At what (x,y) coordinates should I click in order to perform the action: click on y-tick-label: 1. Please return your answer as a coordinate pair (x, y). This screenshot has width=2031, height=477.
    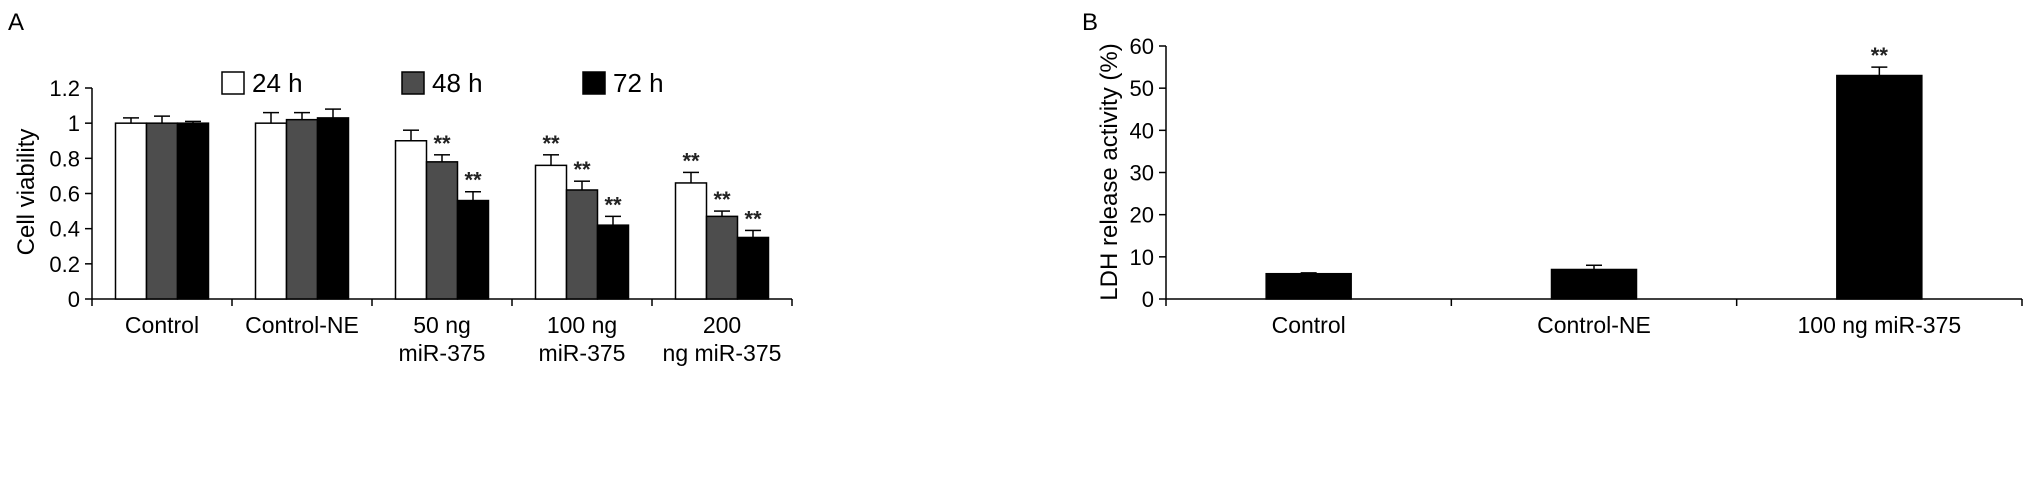
    Looking at the image, I should click on (74, 123).